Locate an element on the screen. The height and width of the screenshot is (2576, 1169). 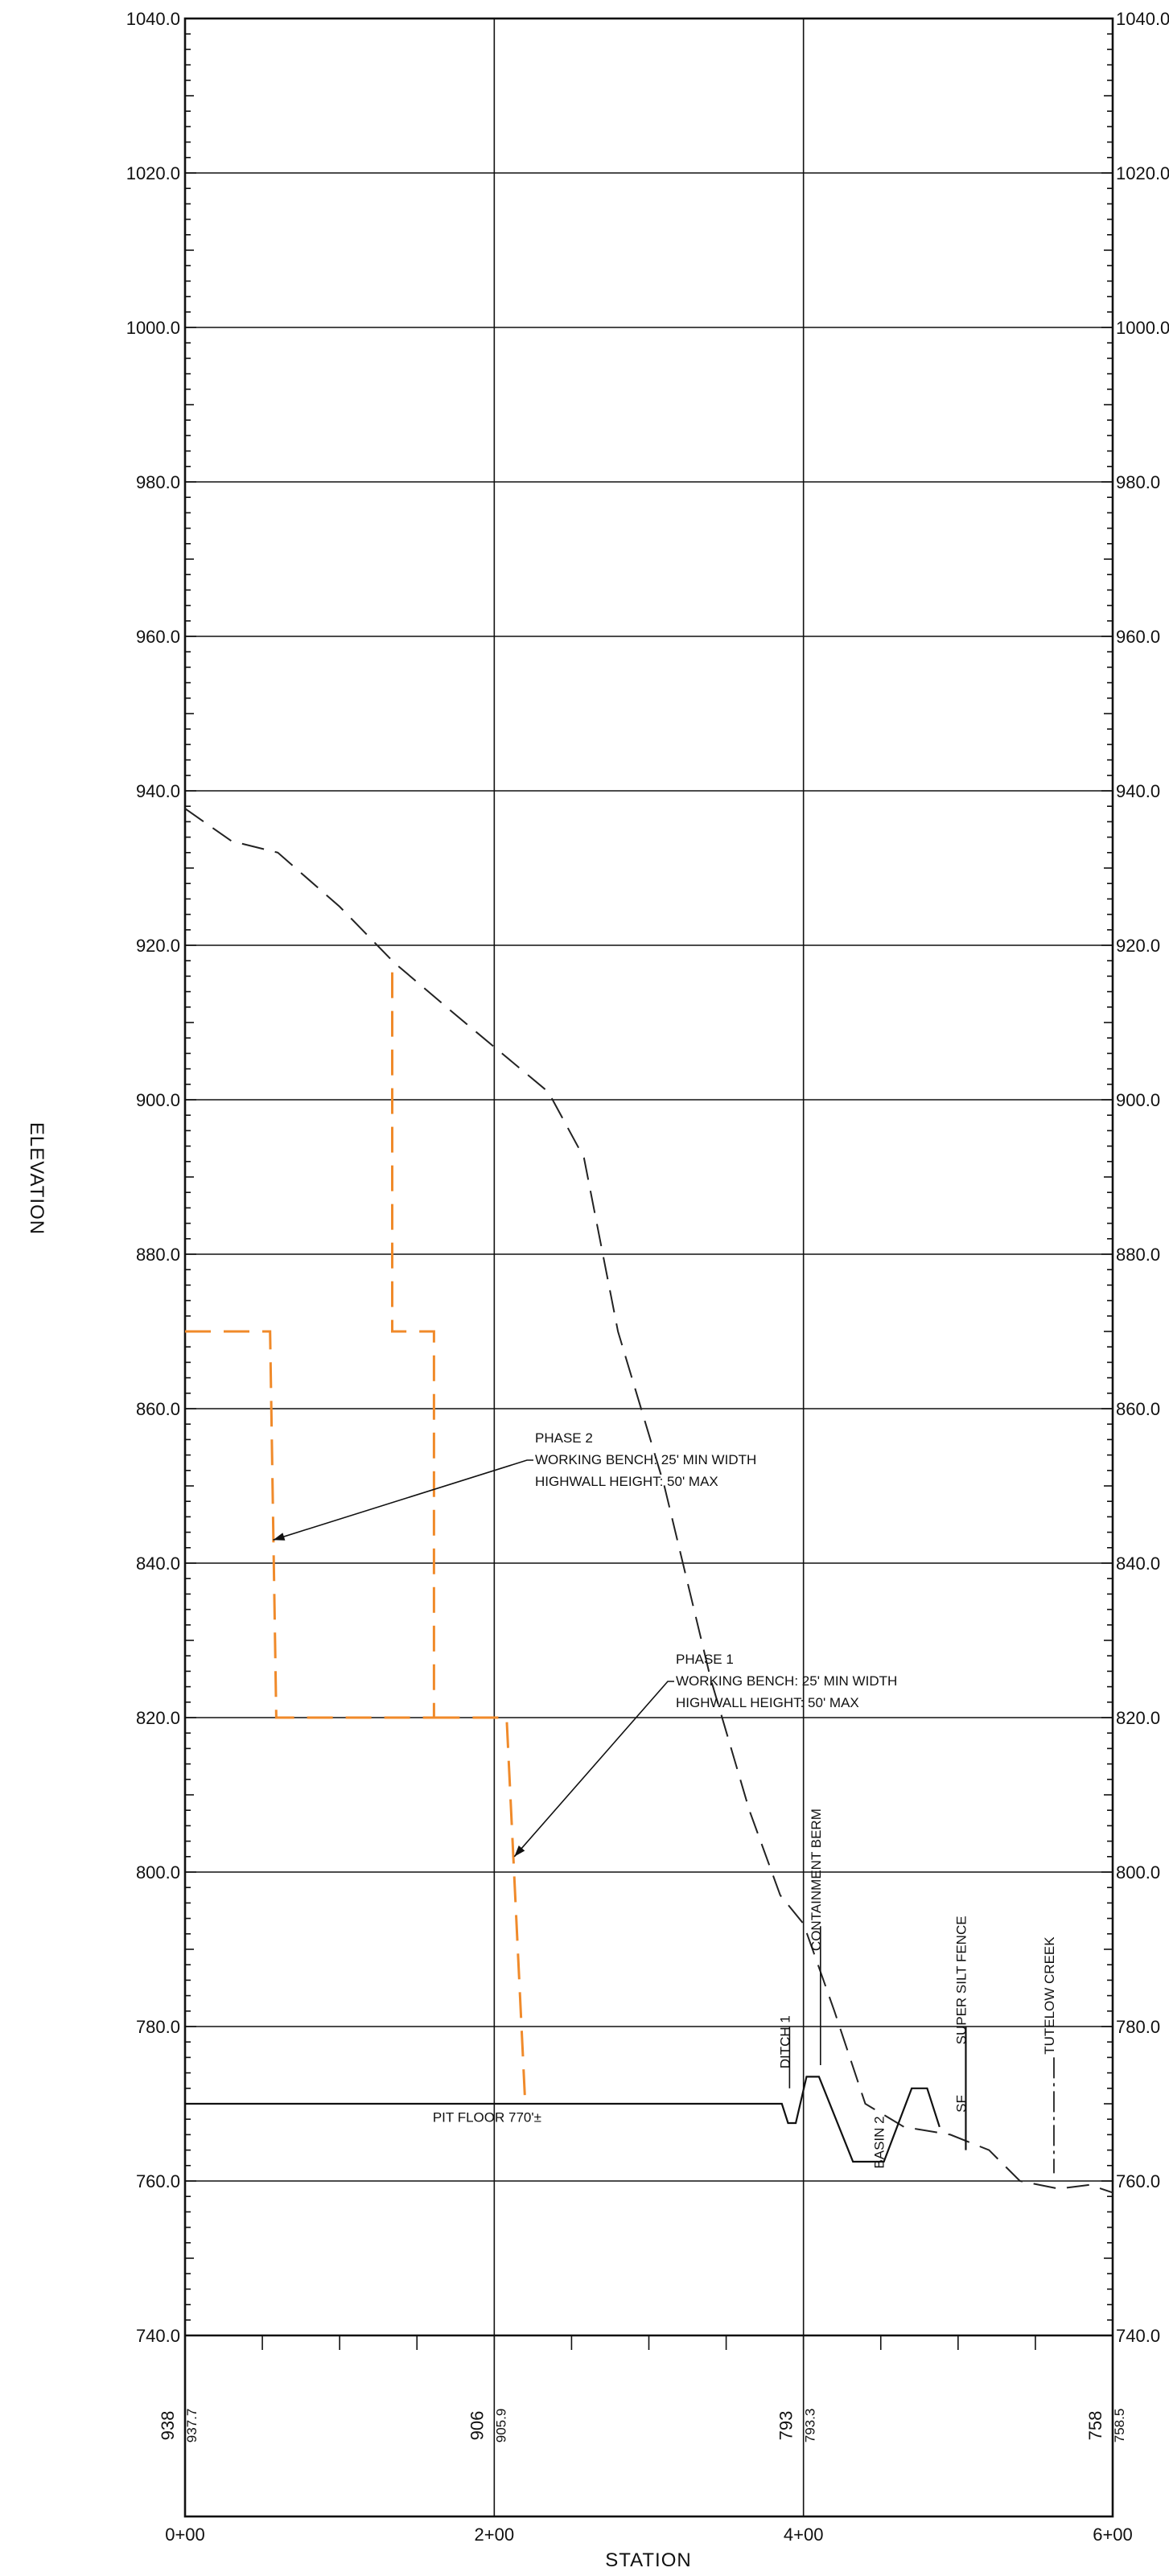
elevation-tick-label-right: 780.0 is located at coordinates (1138, 2027).